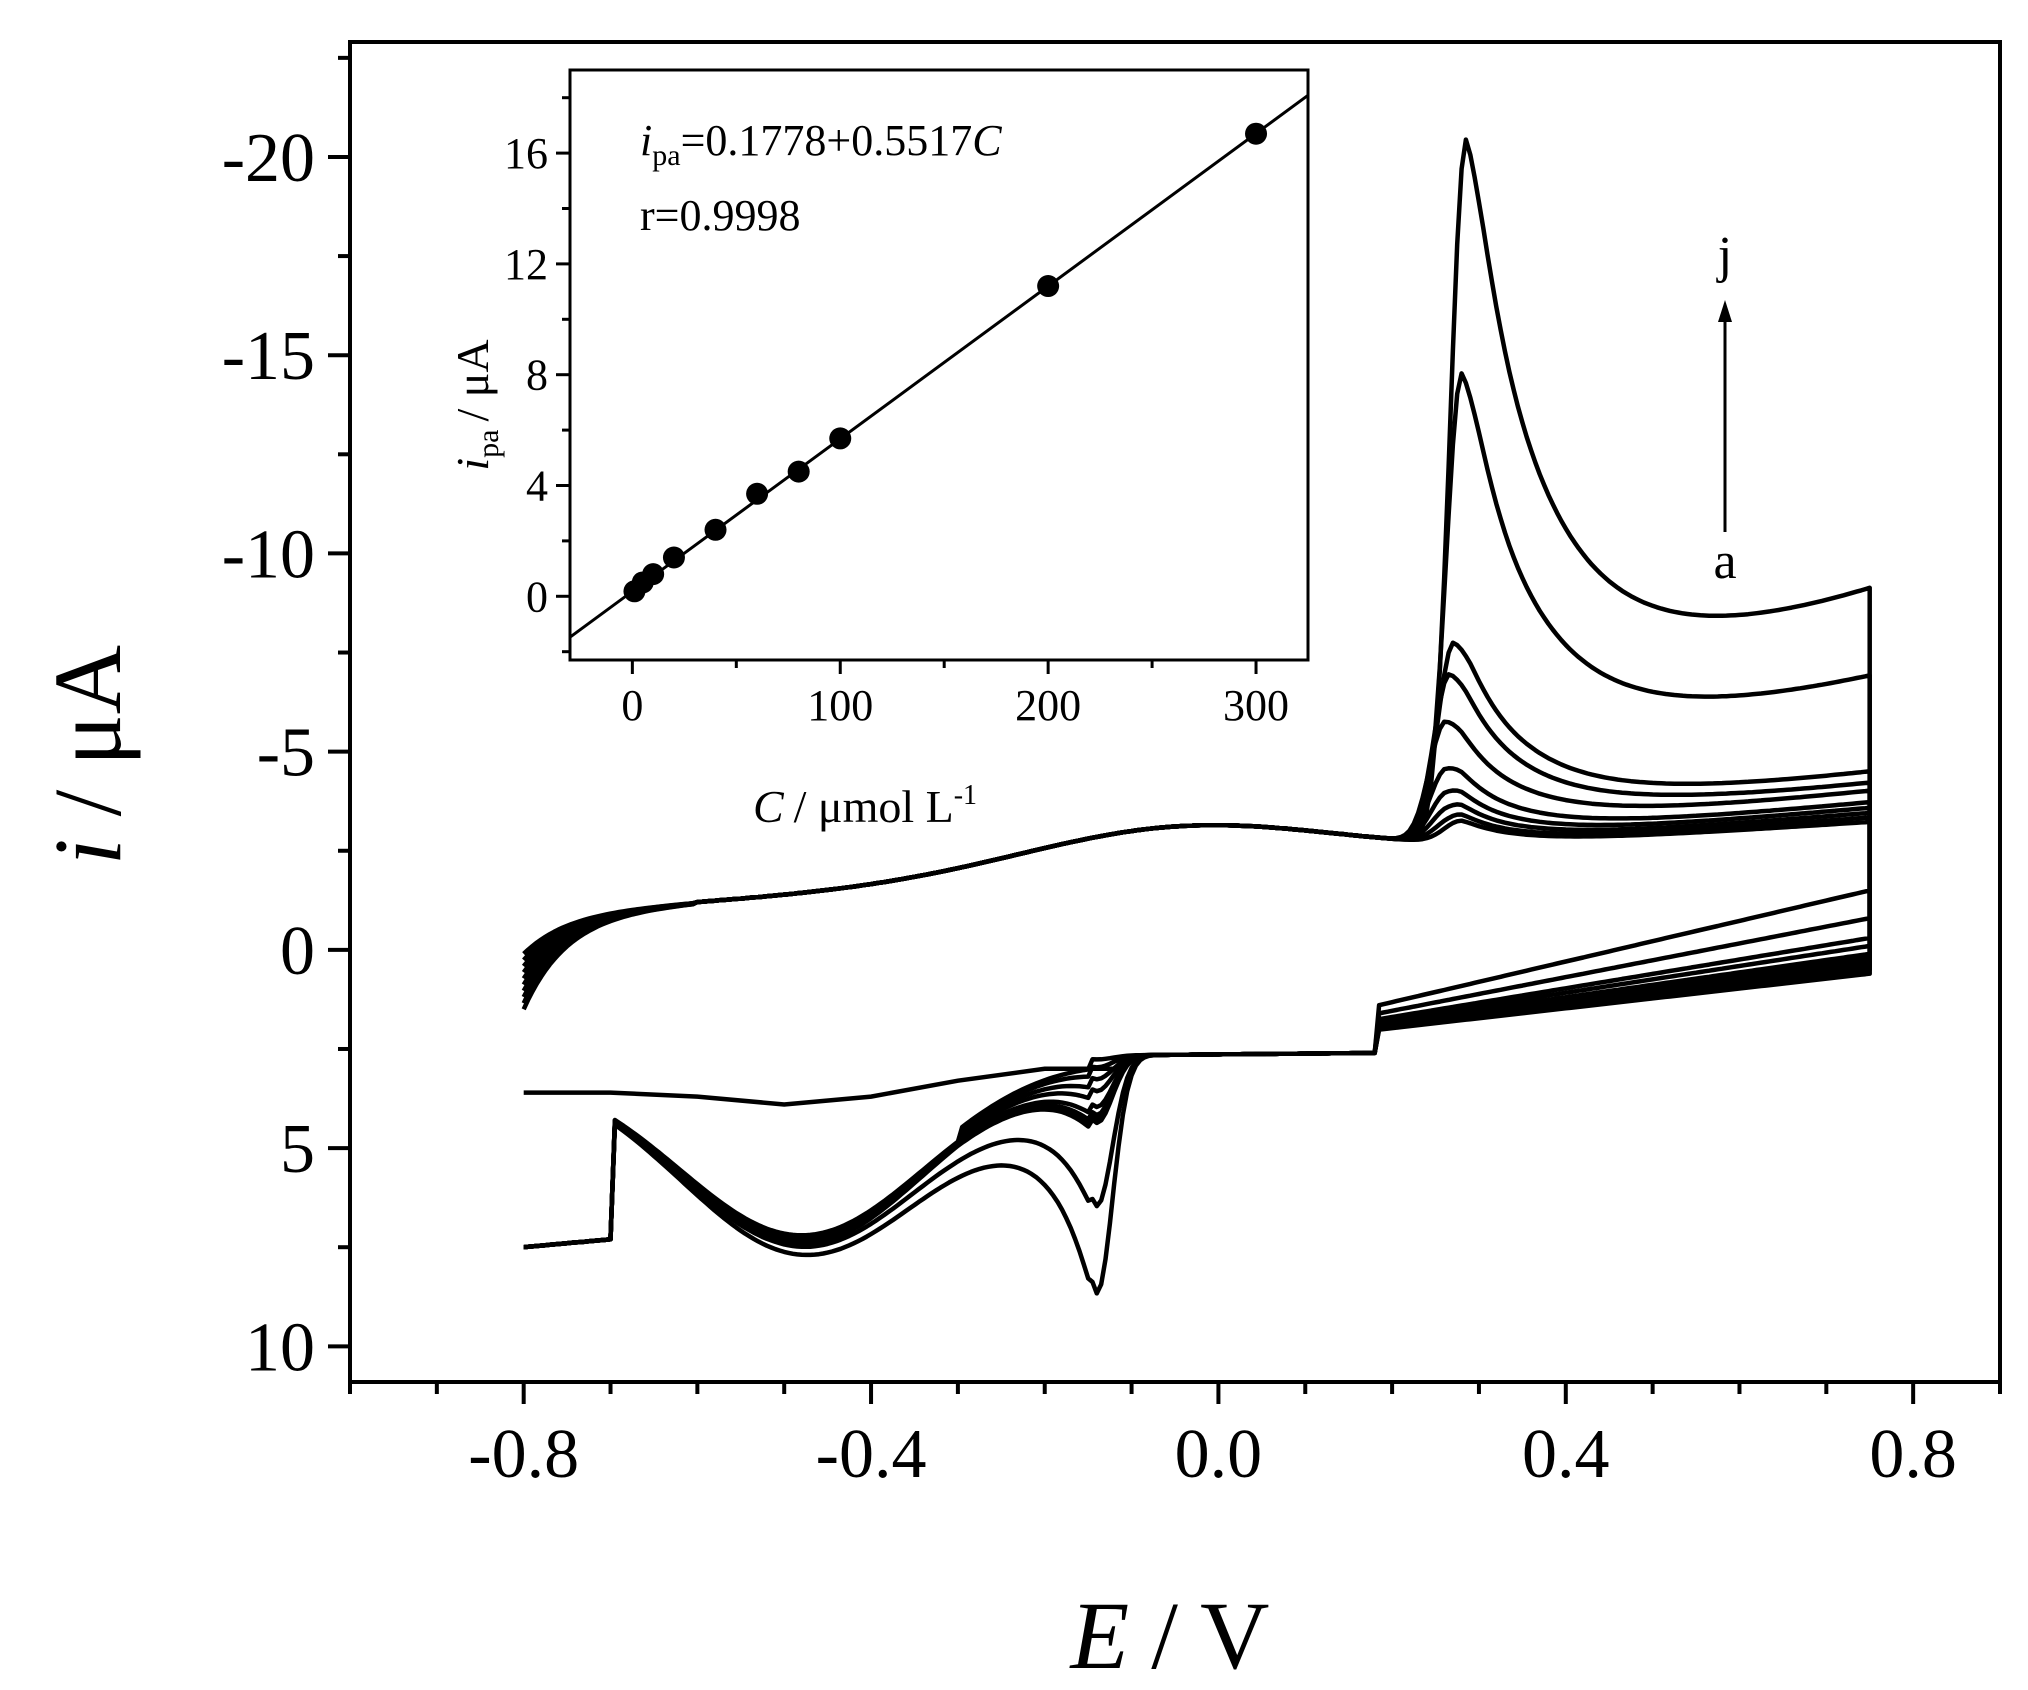 Image resolution: width=2028 pixels, height=1690 pixels. Describe the element at coordinates (537, 596) in the screenshot. I see `inset-y-tick-label: 0` at that location.